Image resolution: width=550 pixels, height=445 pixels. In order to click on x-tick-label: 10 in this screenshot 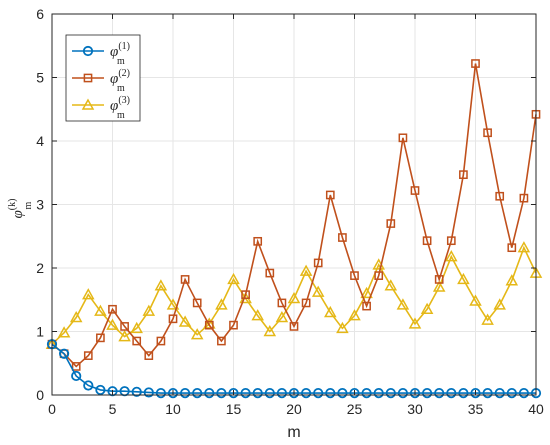, I will do `click(173, 409)`.